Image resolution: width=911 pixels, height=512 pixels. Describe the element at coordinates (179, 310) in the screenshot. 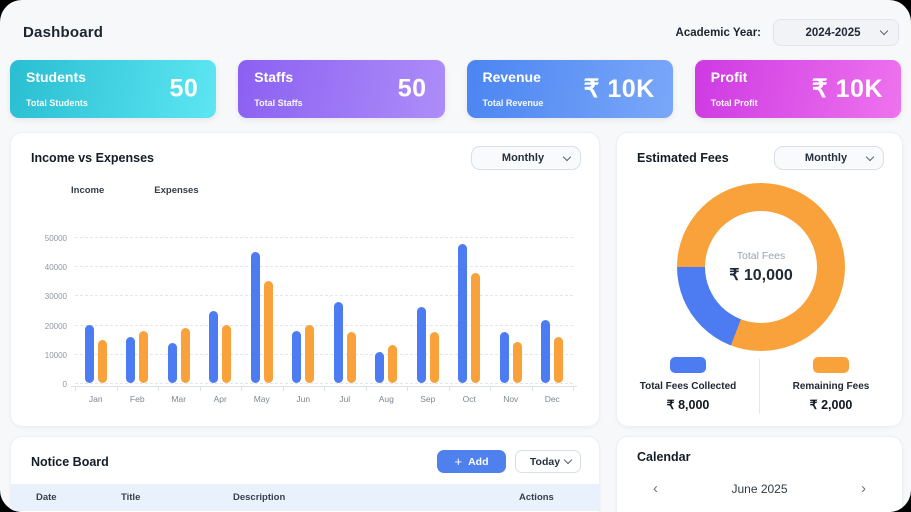

I see `bar-group-mar` at that location.